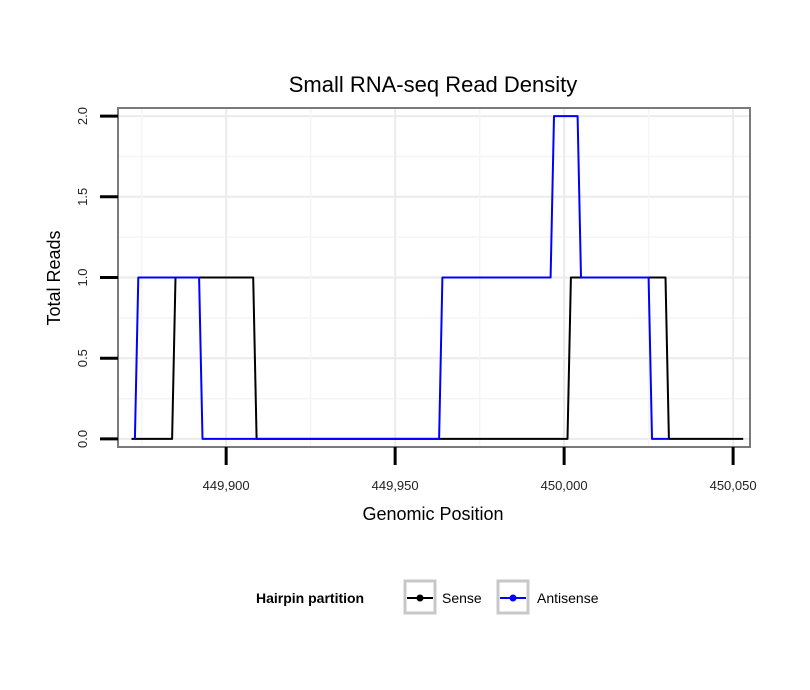 This screenshot has height=690, width=810. Describe the element at coordinates (82, 277) in the screenshot. I see `y-tick-label: 1.0` at that location.